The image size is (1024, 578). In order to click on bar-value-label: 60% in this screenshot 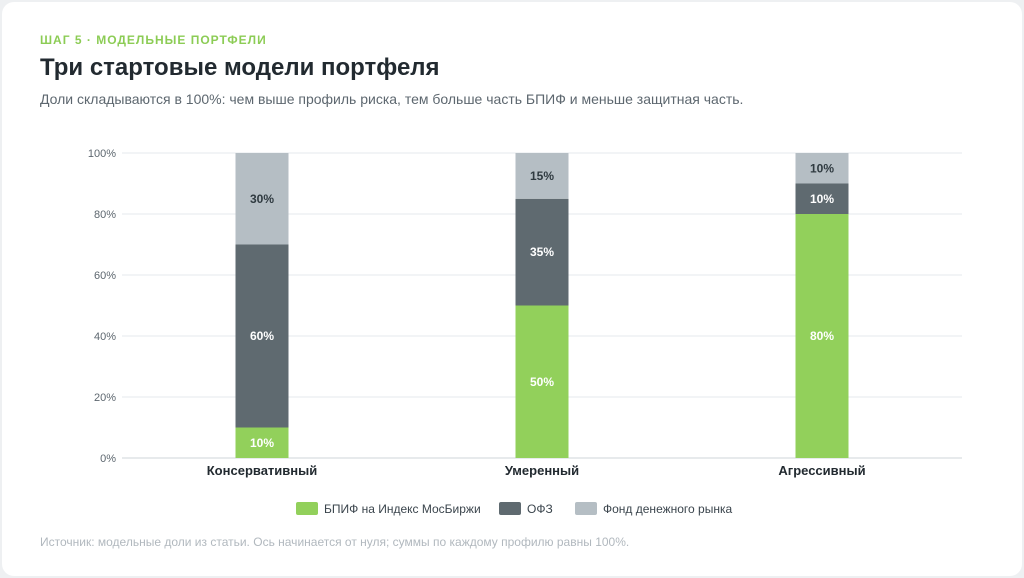, I will do `click(262, 336)`.